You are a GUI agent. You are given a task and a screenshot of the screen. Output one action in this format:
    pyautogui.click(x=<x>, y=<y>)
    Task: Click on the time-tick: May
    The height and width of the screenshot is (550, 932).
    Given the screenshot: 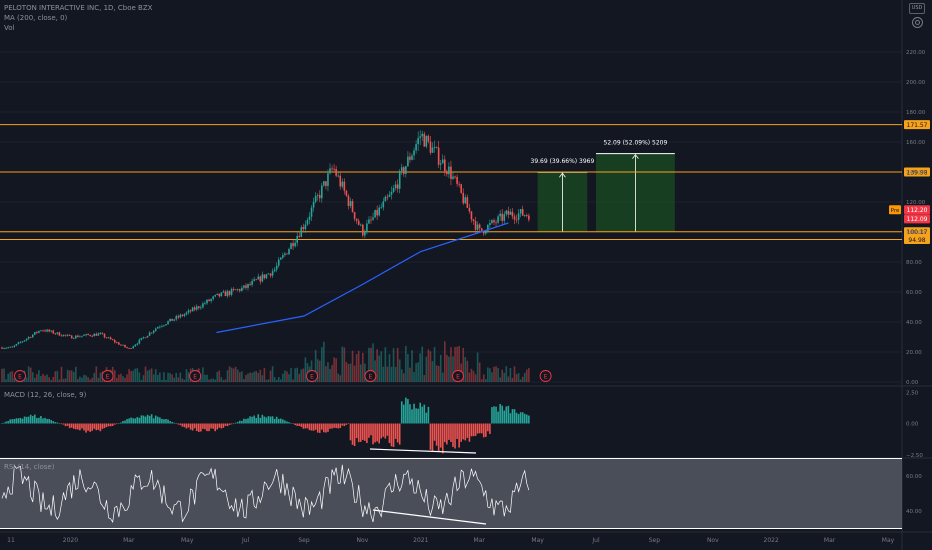 What is the action you would take?
    pyautogui.click(x=187, y=540)
    